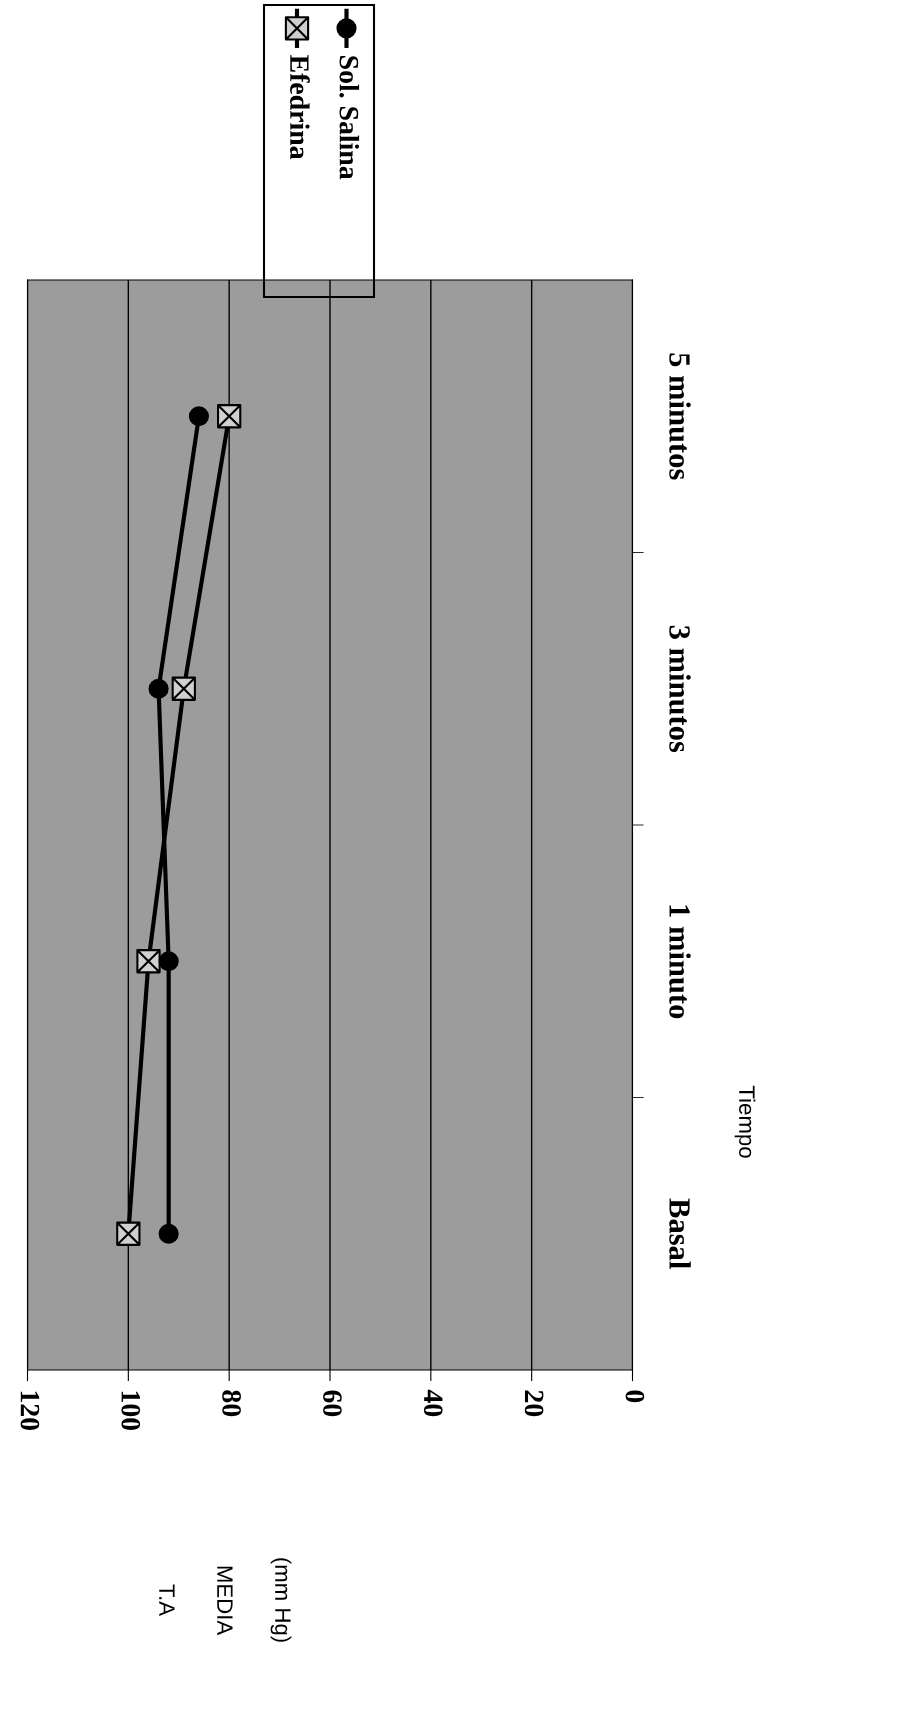  I want to click on x-tick-label: 20, so click(534, 1403).